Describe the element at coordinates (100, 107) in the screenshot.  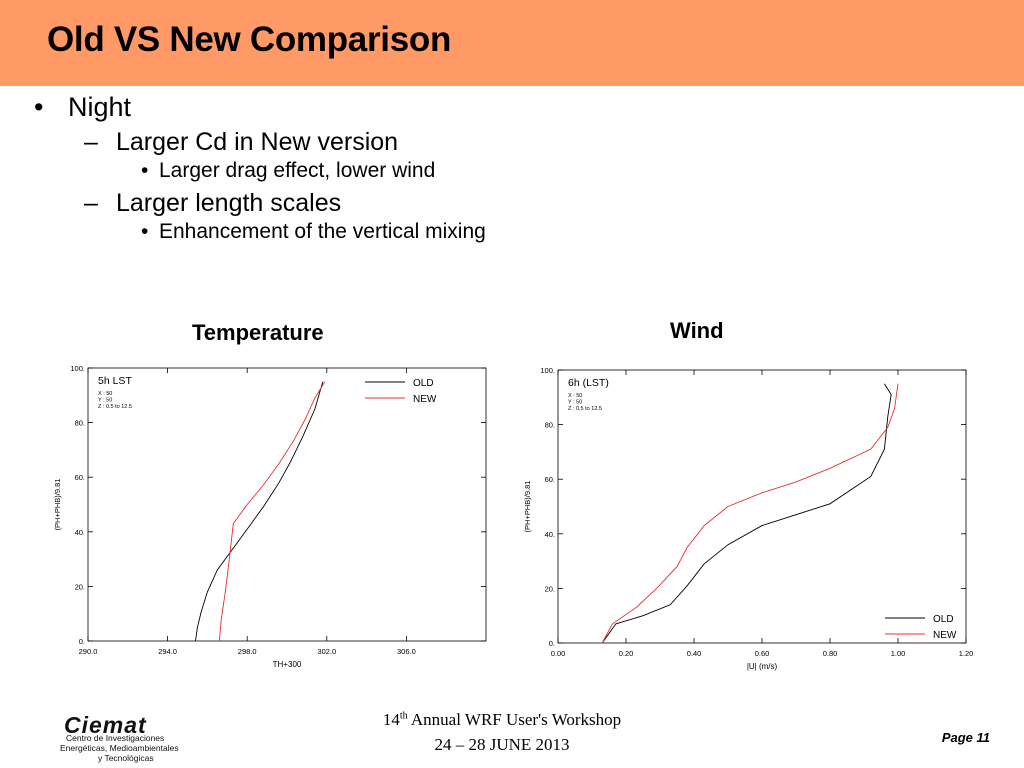
I see `bullet-text: Night` at that location.